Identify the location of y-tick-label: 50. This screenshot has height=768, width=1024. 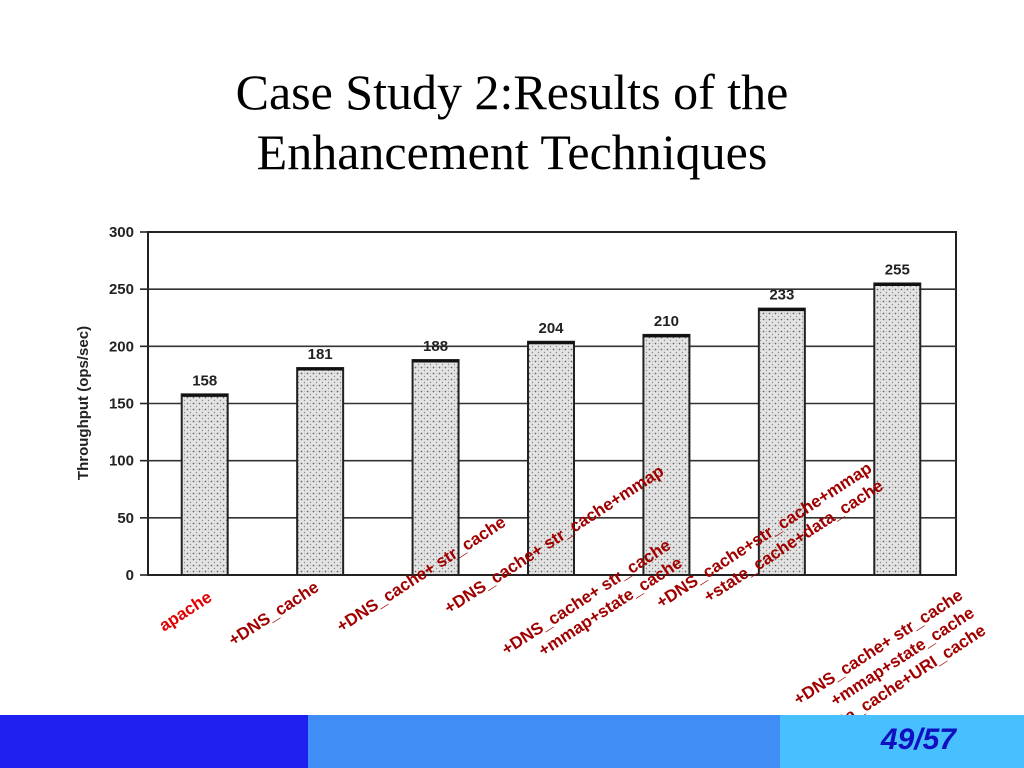
(125, 518).